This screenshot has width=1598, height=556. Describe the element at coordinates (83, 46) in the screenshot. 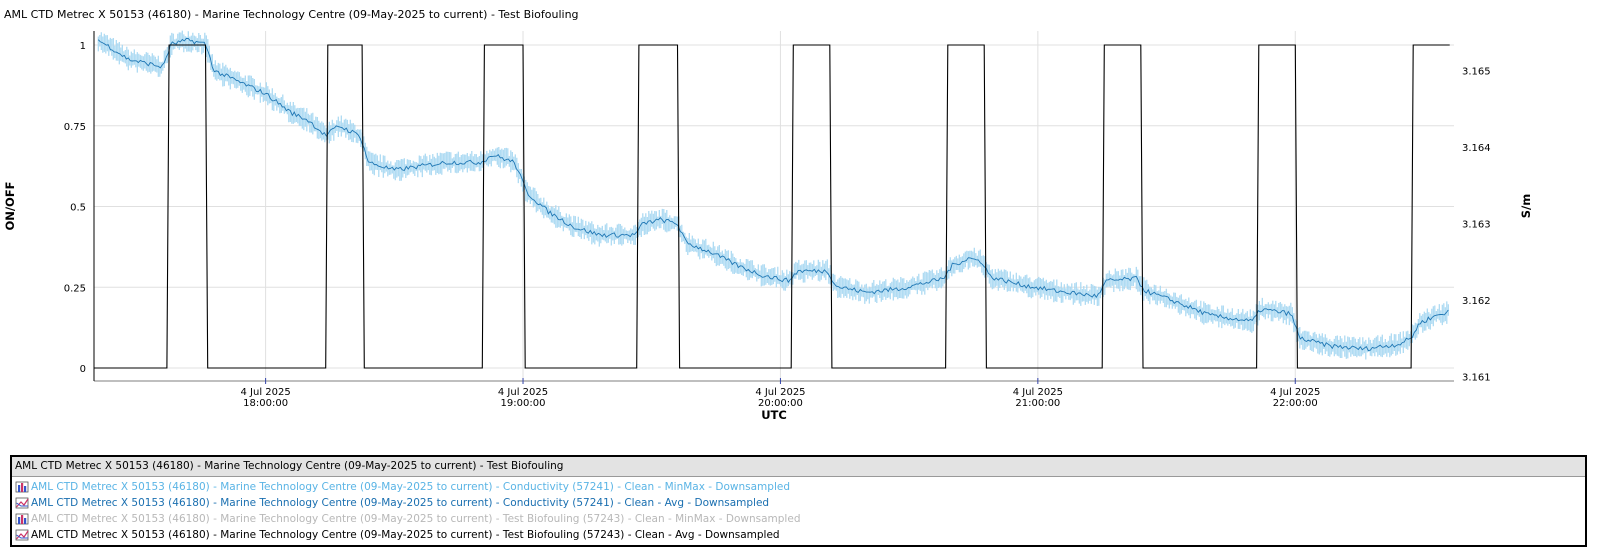

I see `y-left-tick-label: 1` at that location.